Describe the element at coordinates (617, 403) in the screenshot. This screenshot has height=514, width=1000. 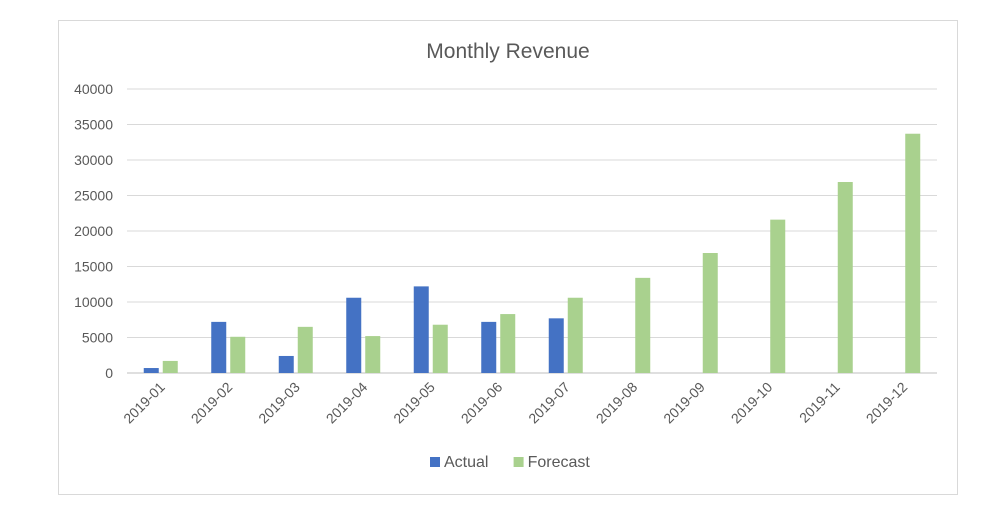
I see `x-tick-label: 2019-08` at that location.